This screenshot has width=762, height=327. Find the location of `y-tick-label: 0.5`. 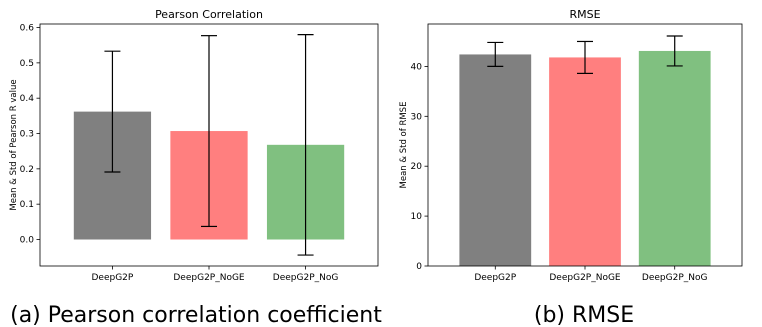

y-tick-label: 0.5 is located at coordinates (27, 64).